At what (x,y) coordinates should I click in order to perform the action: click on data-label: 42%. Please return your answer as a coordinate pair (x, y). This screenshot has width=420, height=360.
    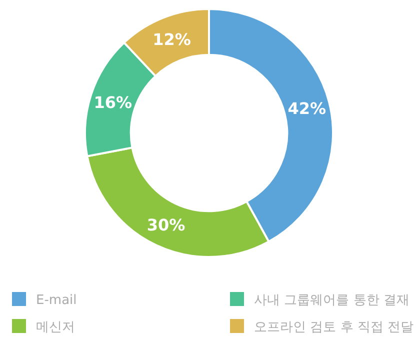
    Looking at the image, I should click on (307, 108).